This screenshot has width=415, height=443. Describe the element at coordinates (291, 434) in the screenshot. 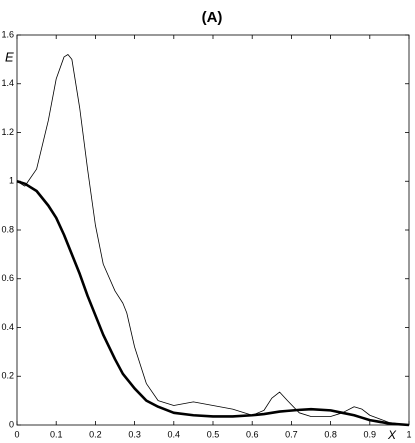

I see `x-tick-label: 0.7` at that location.